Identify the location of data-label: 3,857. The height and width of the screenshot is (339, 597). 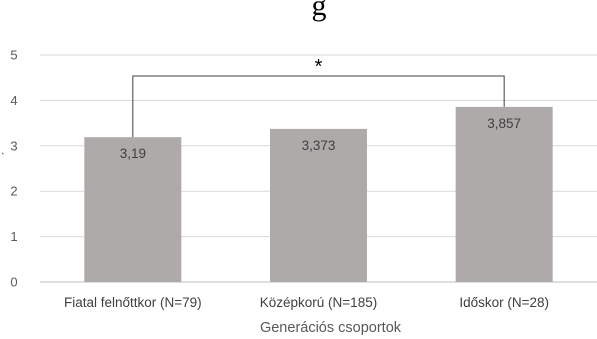
(504, 123).